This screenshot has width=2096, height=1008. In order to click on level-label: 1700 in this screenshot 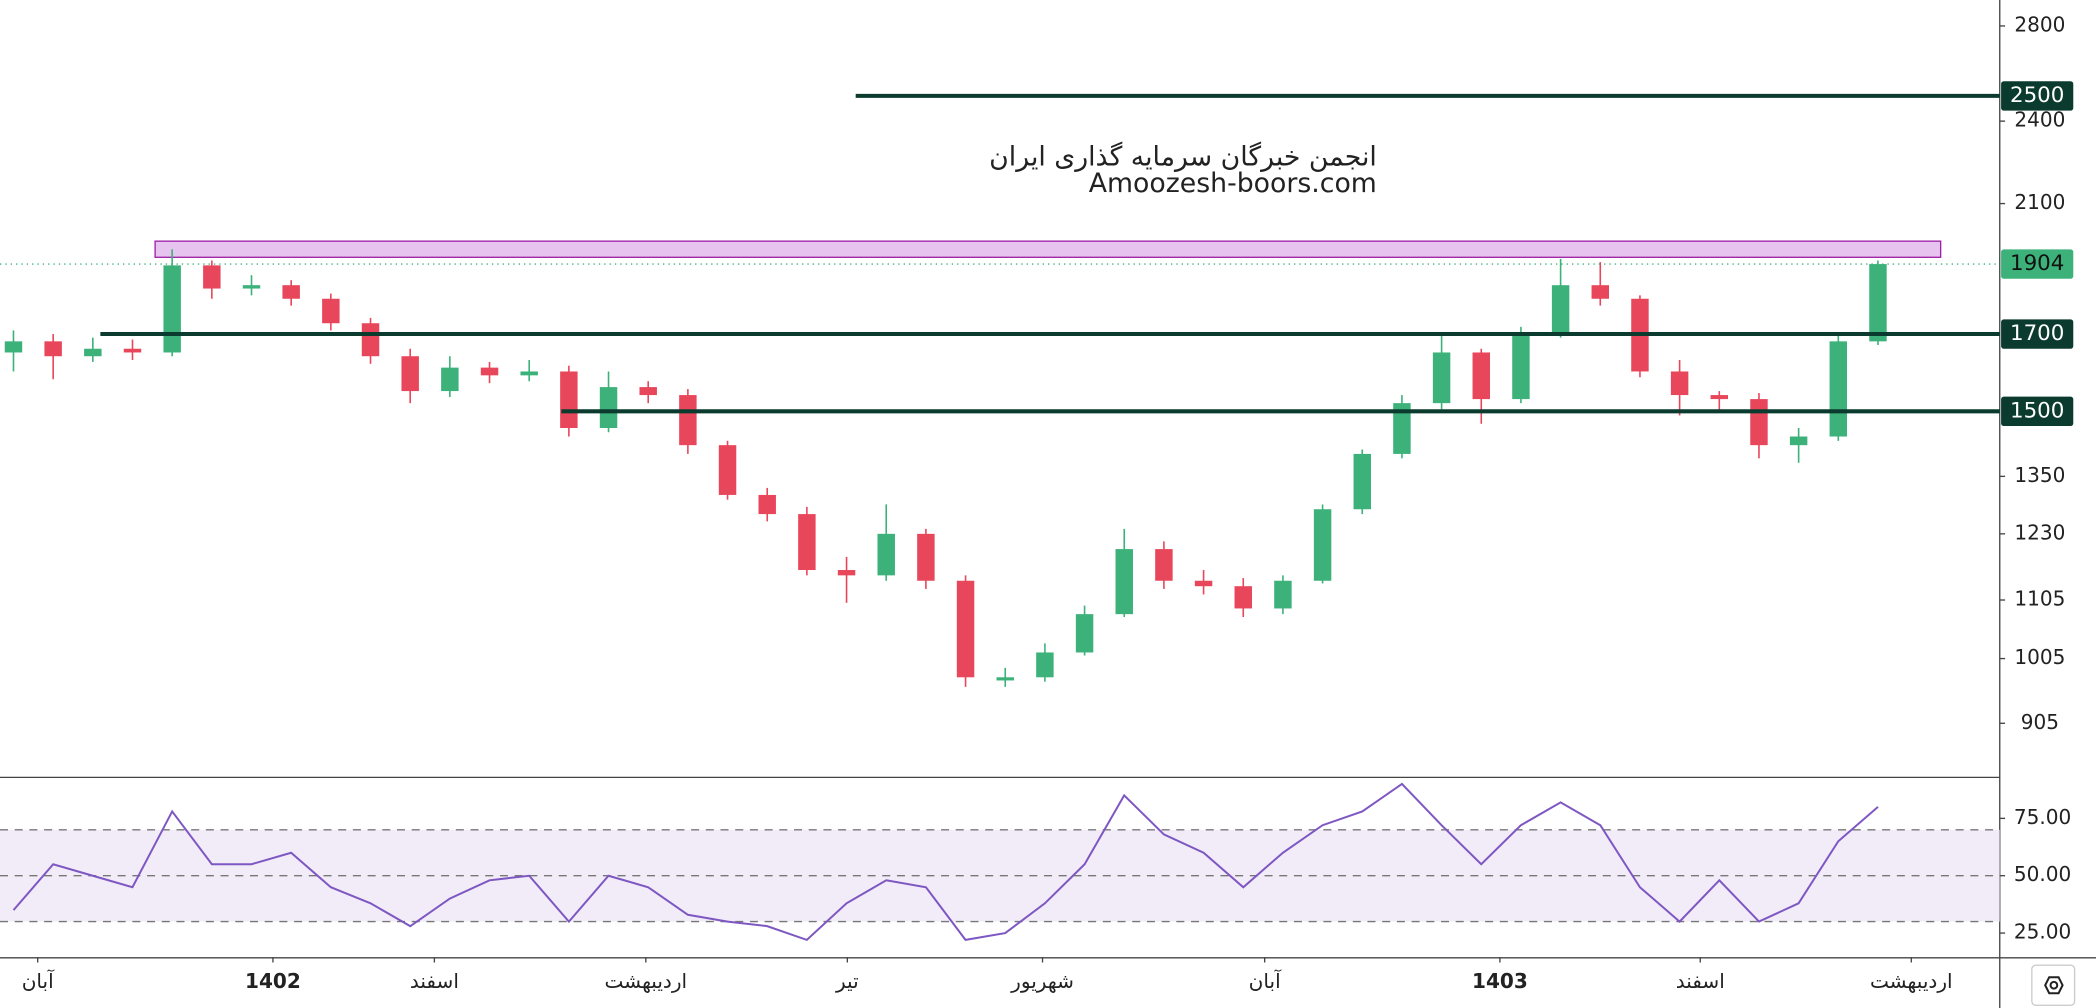, I will do `click(2037, 333)`.